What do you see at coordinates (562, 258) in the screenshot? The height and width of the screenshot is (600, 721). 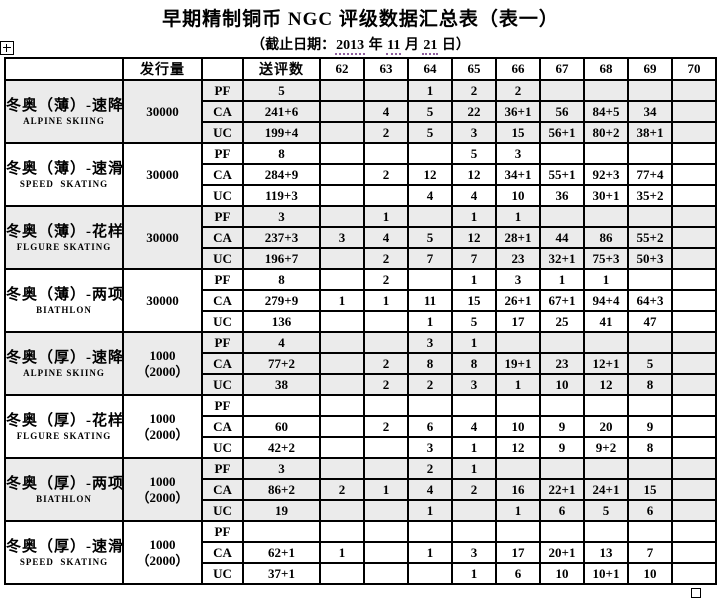 I see `grade-count-cell: 32+1` at bounding box center [562, 258].